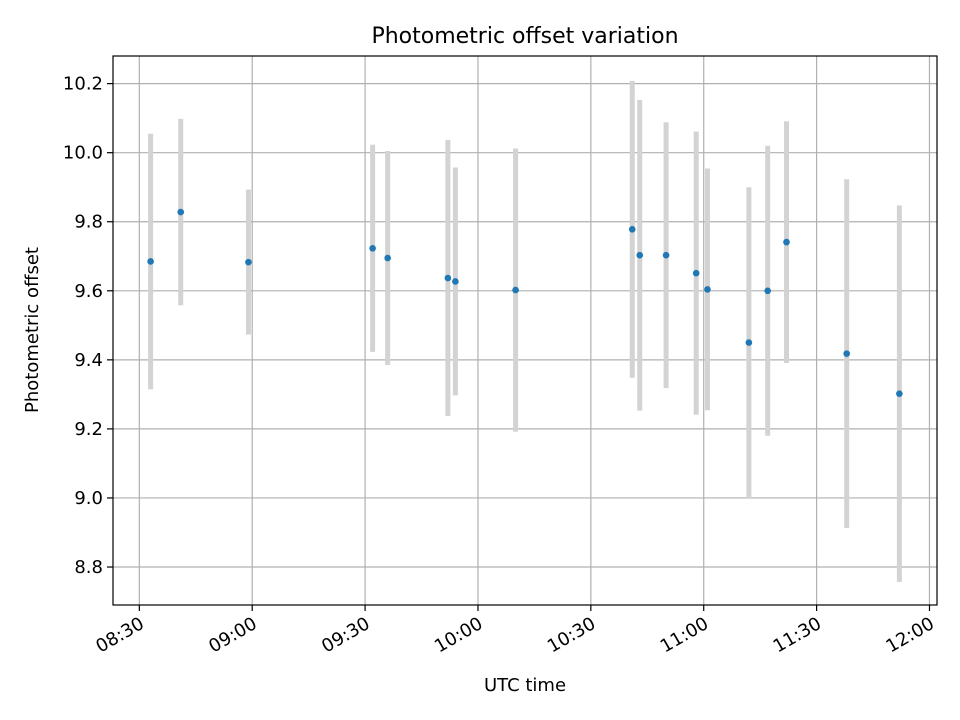 This screenshot has height=720, width=960. What do you see at coordinates (32, 330) in the screenshot?
I see `y-axis-label: Photometric offset` at bounding box center [32, 330].